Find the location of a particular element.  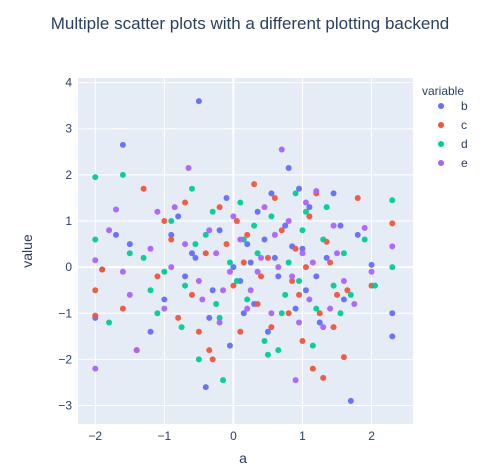

legend-marker-e is located at coordinates (441, 163).